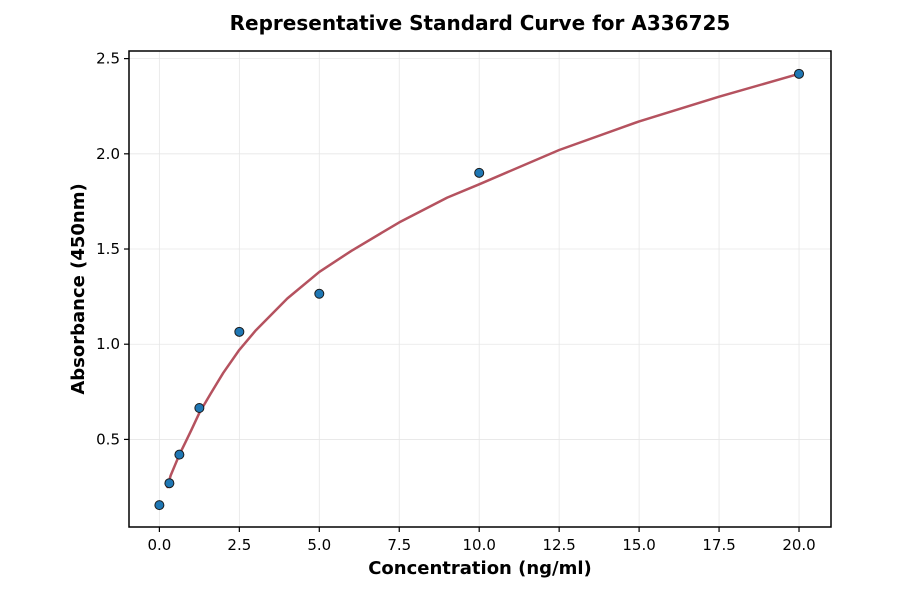  Describe the element at coordinates (399, 545) in the screenshot. I see `x-tick-label: 7.5` at that location.